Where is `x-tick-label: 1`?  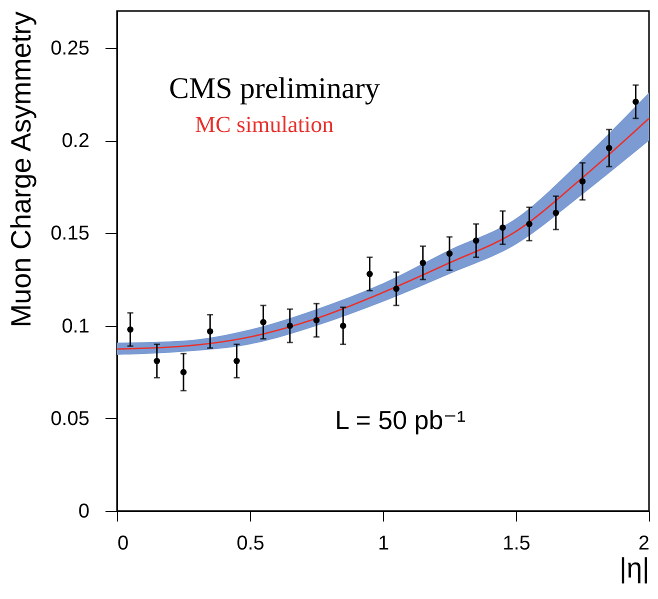
x-tick-label: 1 is located at coordinates (384, 543).